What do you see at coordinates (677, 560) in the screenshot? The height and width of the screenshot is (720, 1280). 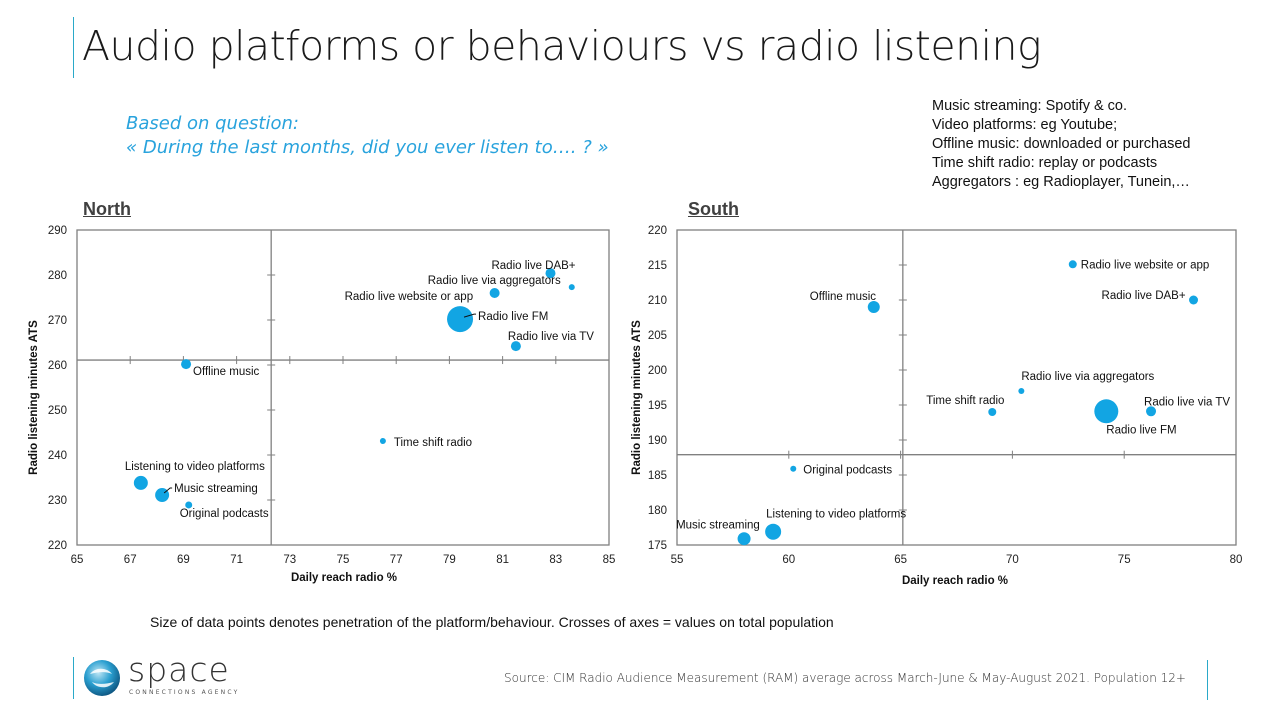 I see `south-x-tick-label: 55` at bounding box center [677, 560].